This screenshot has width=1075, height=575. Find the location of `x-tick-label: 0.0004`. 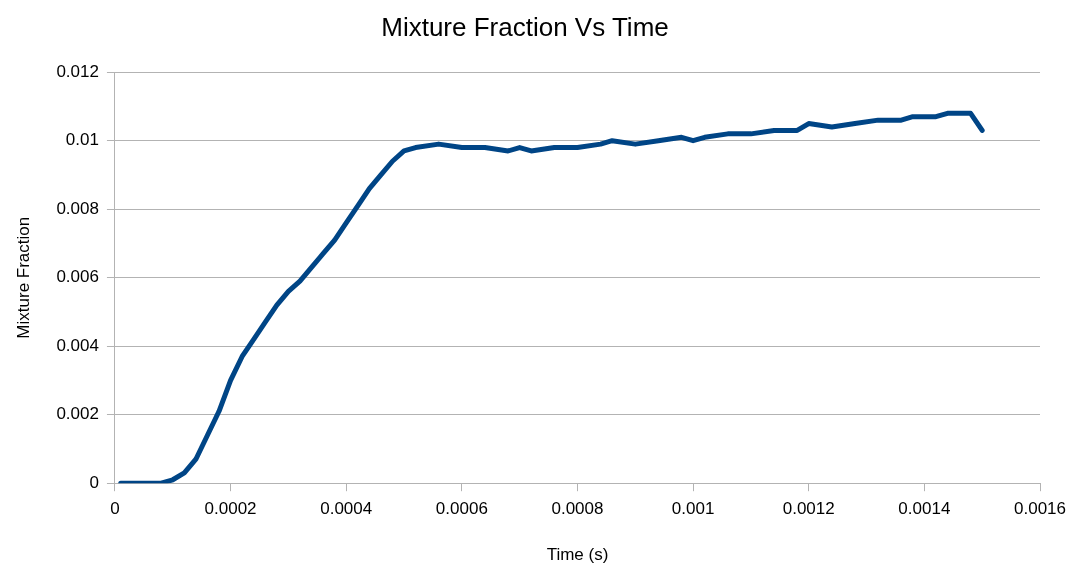

x-tick-label: 0.0004 is located at coordinates (346, 509).